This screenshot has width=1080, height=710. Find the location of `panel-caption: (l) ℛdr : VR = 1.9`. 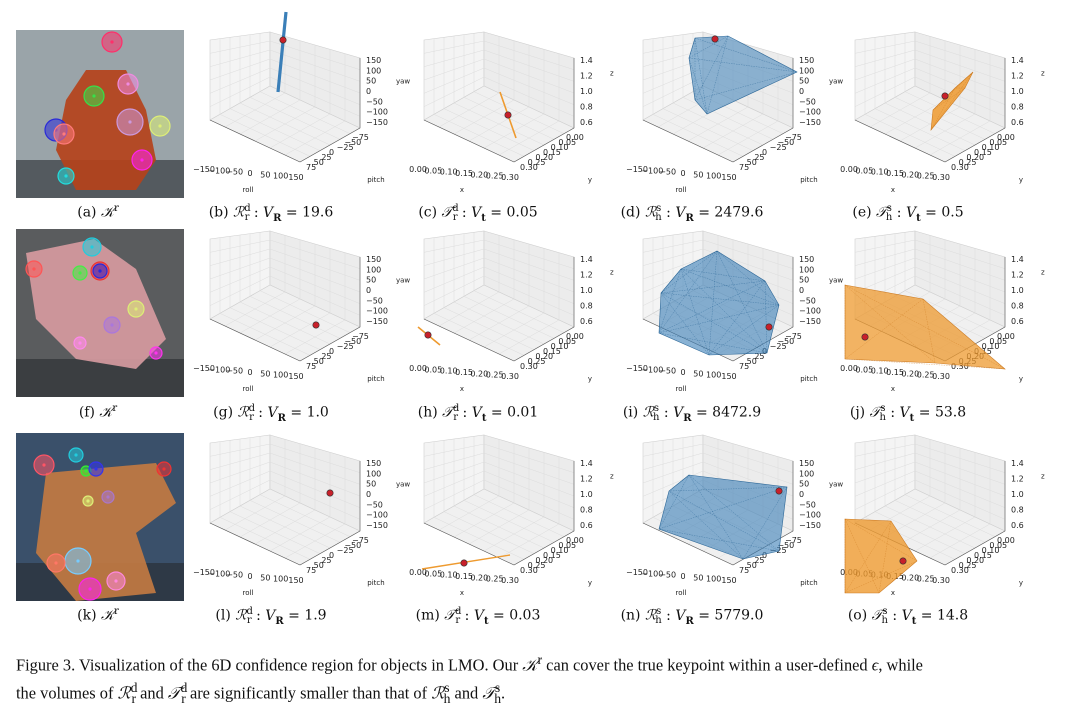

panel-caption: (l) ℛdr : VR = 1.9 is located at coordinates (271, 616).